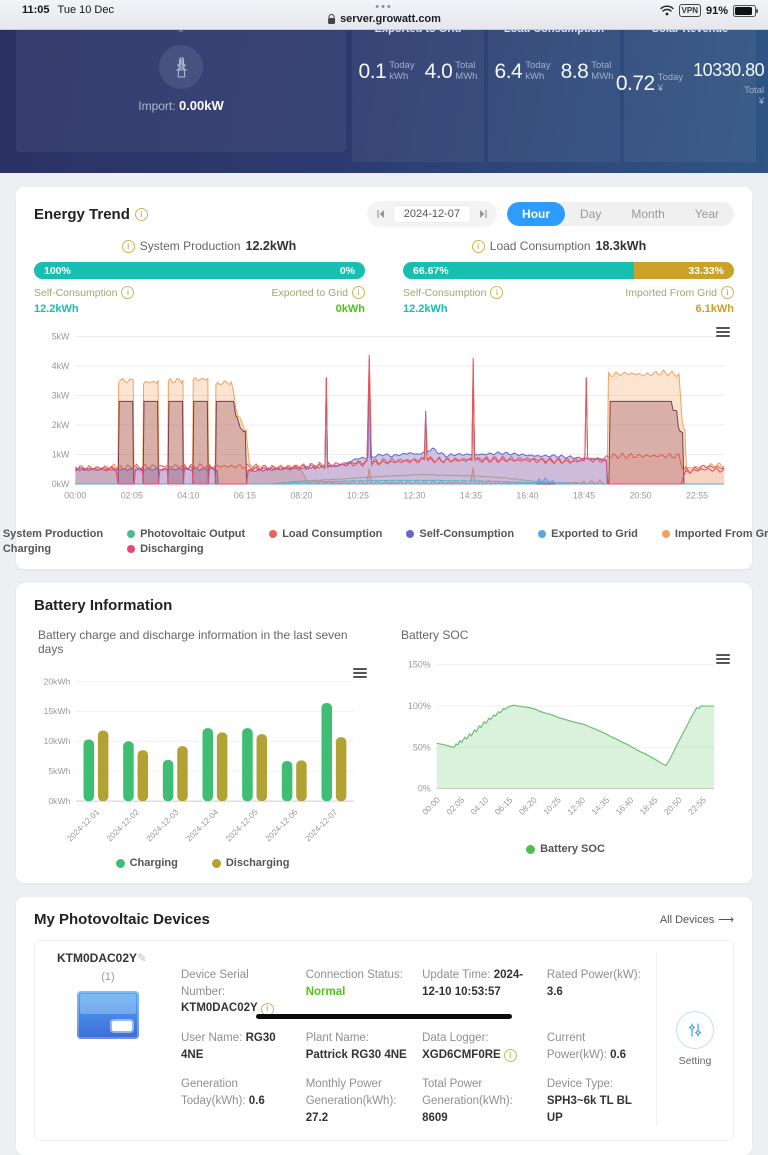  I want to click on legend-item: Imported From Grid, so click(714, 534).